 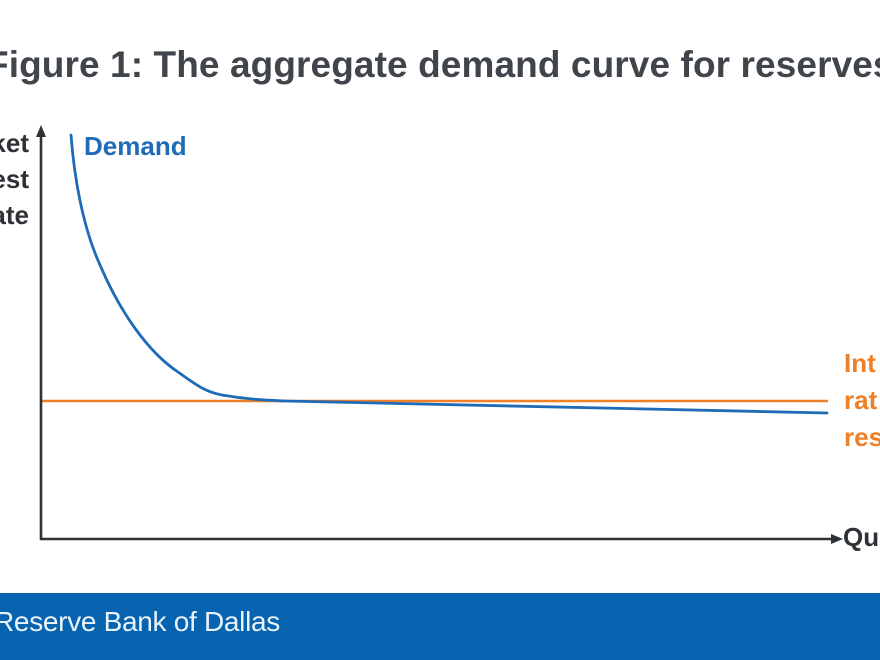 I want to click on footer-bar: Reserve Bank of Dallas, so click(x=440, y=626).